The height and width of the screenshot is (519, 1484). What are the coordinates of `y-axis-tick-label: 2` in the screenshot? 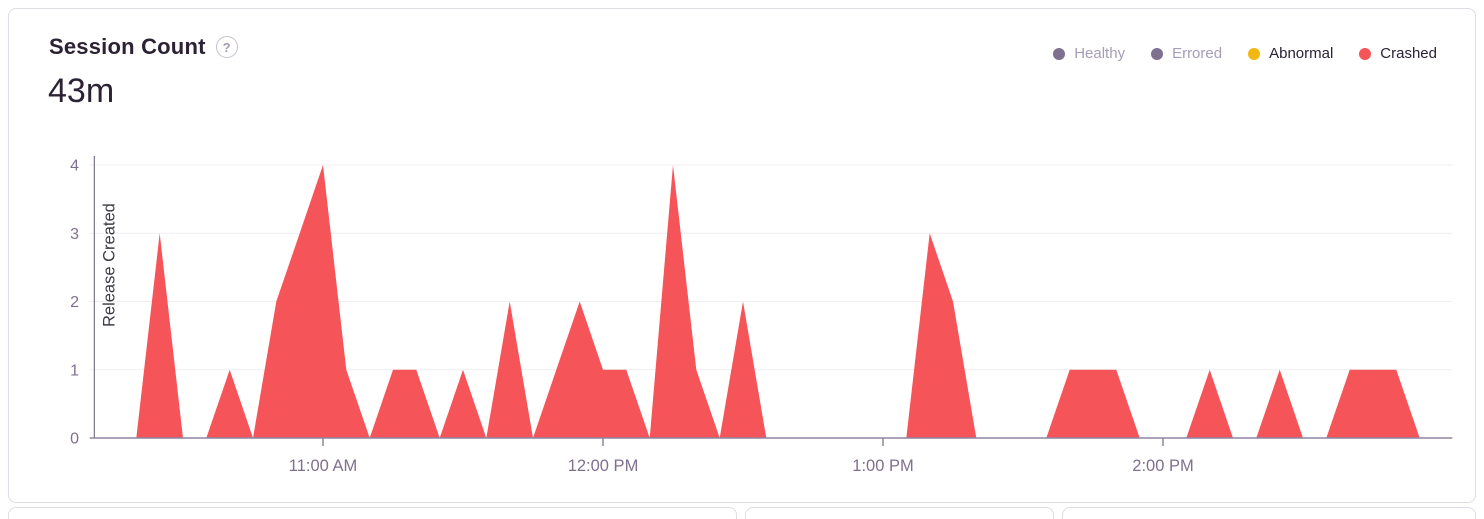 It's located at (74, 302).